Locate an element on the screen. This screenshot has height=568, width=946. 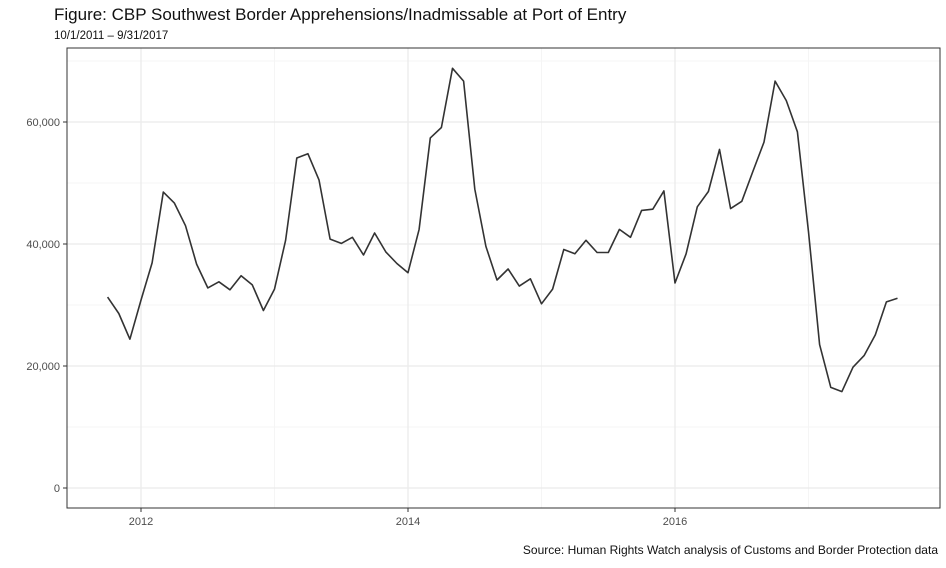
y-tick-label: 20,000 is located at coordinates (43, 367).